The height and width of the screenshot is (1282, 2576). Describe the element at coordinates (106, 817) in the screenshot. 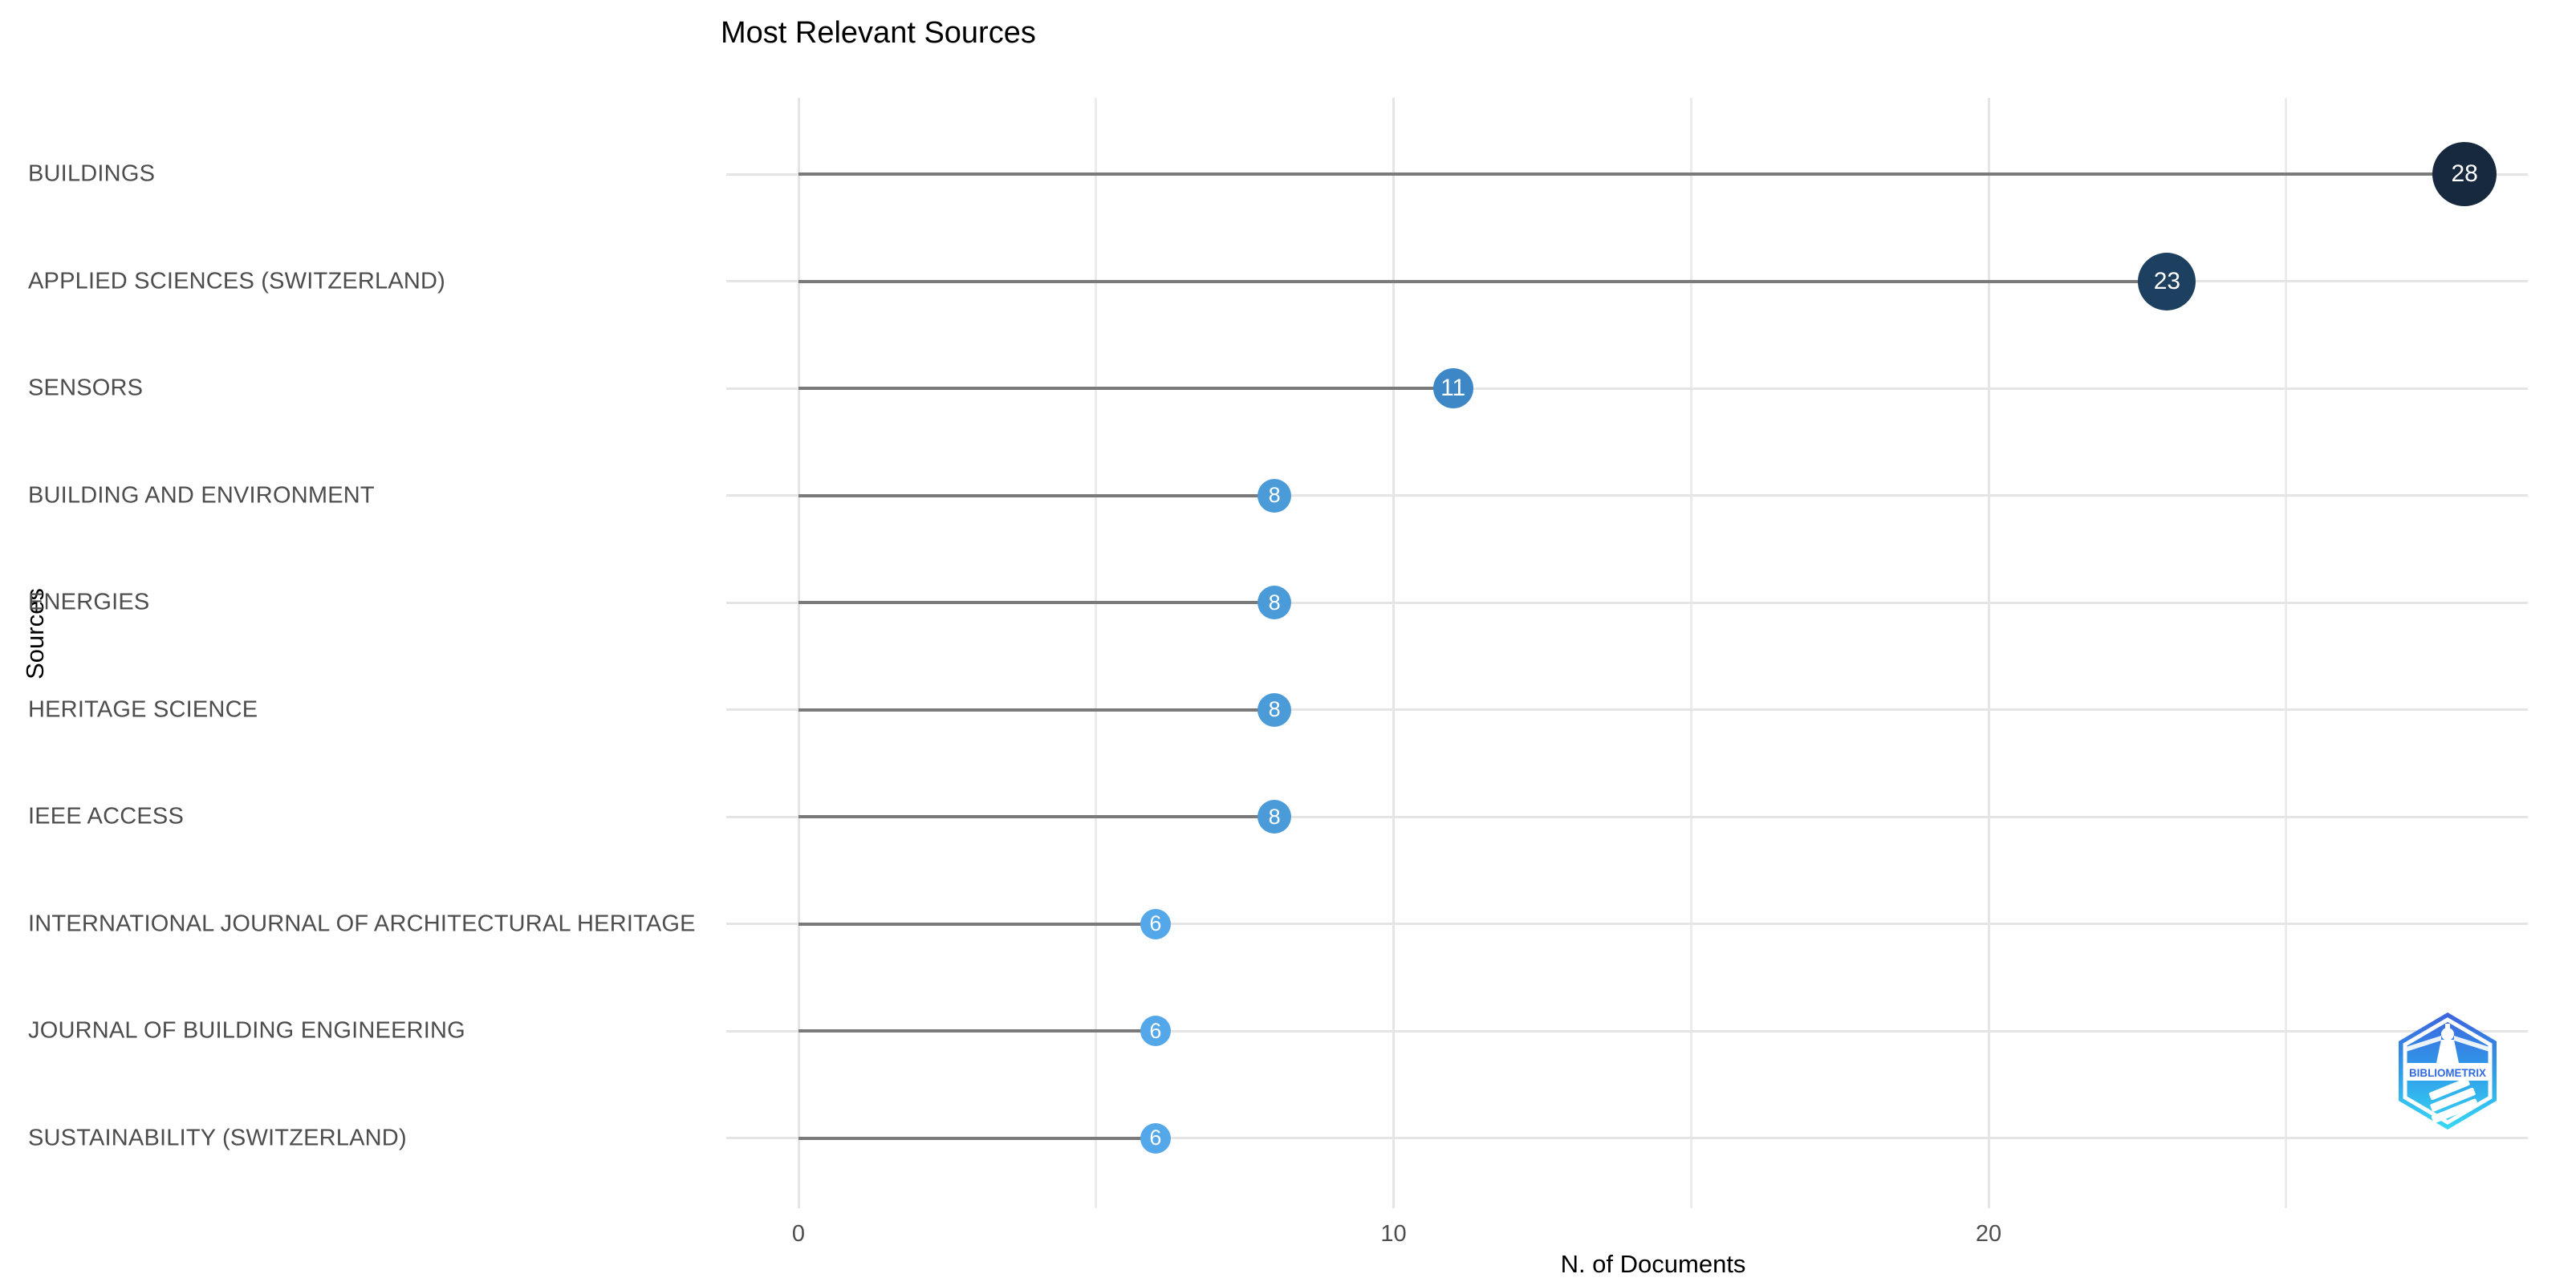

I see `category-label: IEEE ACCESS` at that location.